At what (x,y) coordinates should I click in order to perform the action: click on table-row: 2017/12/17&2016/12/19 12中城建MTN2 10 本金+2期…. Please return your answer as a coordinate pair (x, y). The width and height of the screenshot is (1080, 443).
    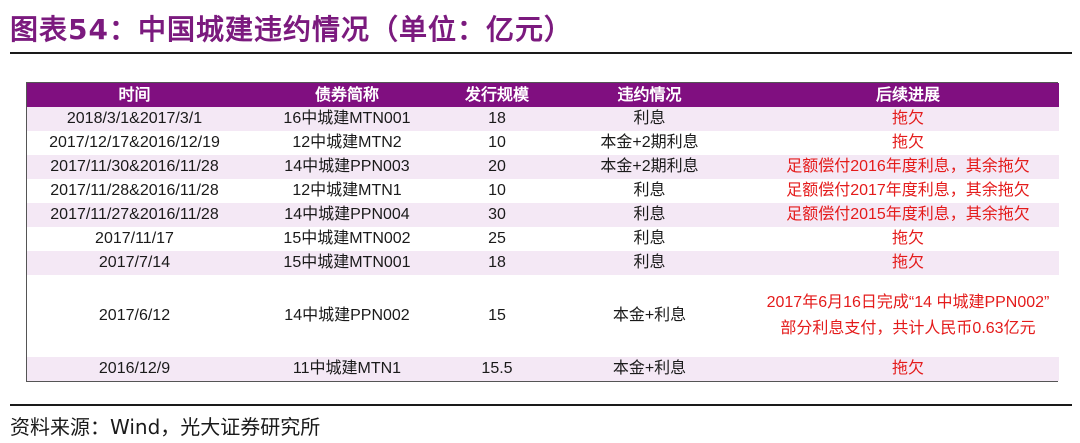
    Looking at the image, I should click on (543, 143).